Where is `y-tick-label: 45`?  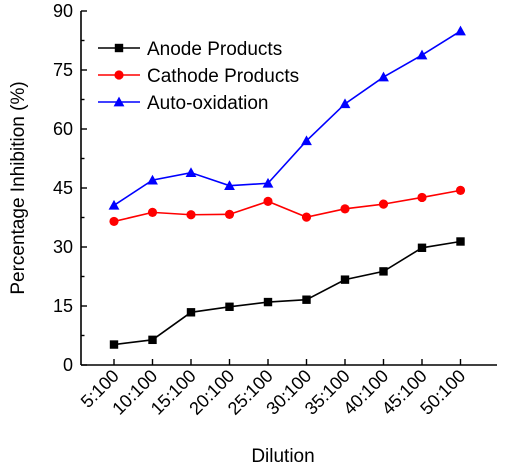 y-tick-label: 45 is located at coordinates (63, 188).